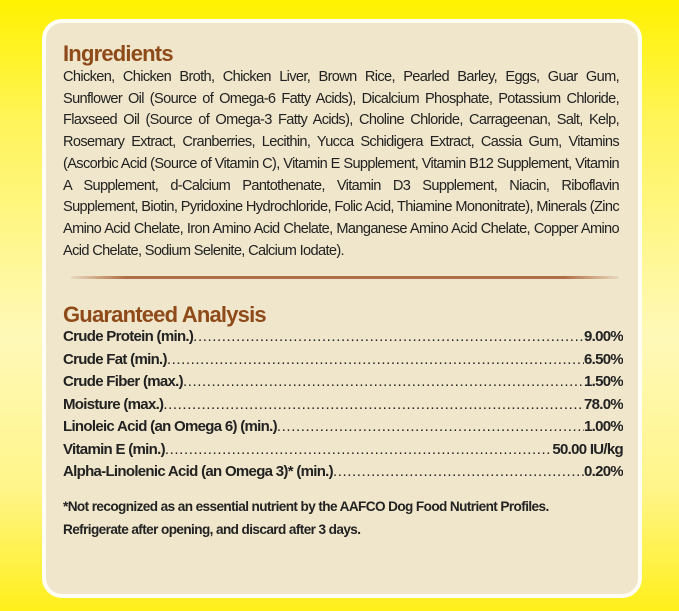 This screenshot has height=611, width=679. I want to click on row-label: Crude Fiber (max.), so click(123, 381).